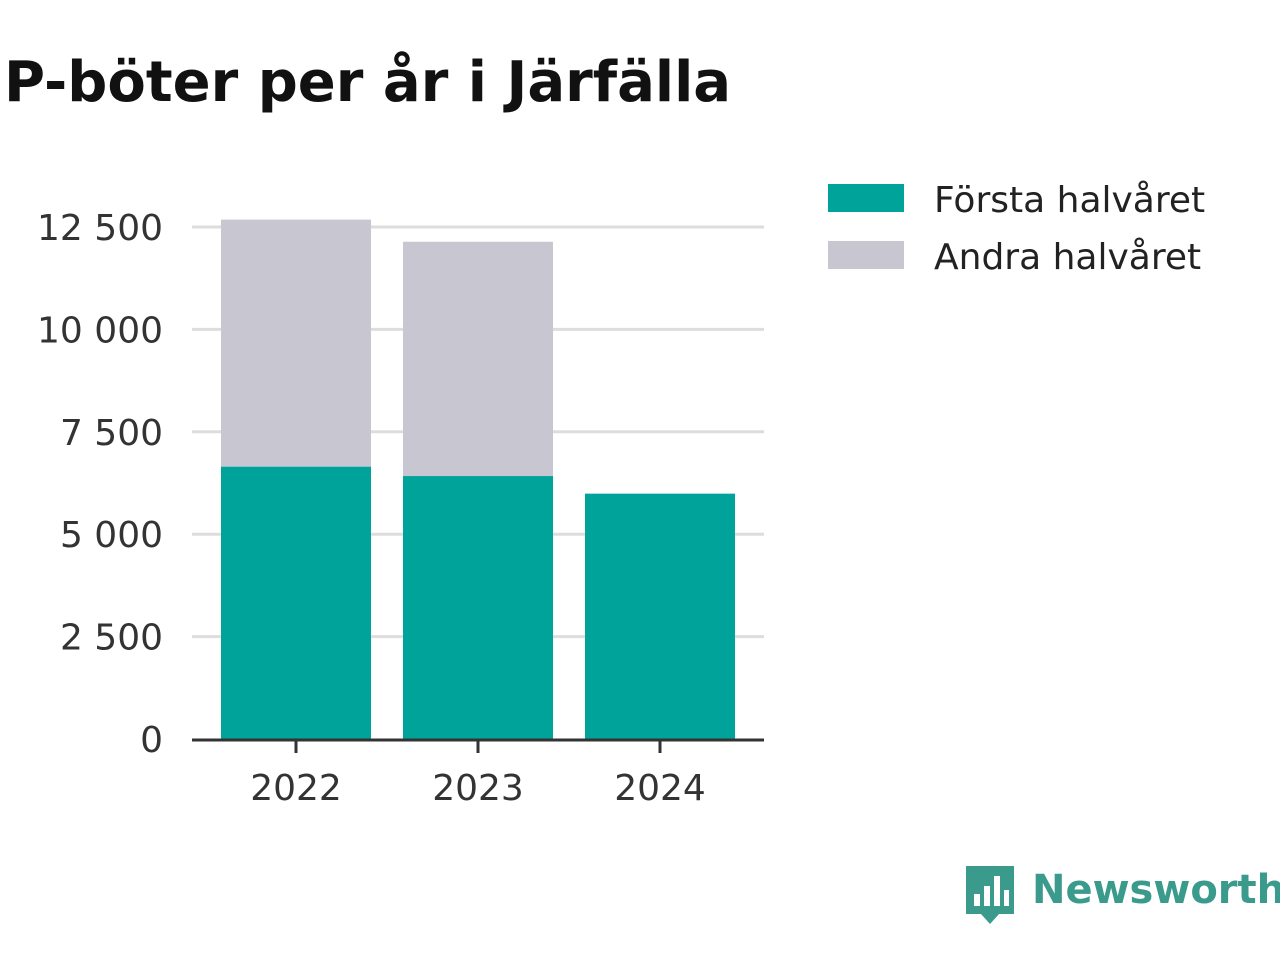  Describe the element at coordinates (151, 740) in the screenshot. I see `y-tick-label: 0` at that location.